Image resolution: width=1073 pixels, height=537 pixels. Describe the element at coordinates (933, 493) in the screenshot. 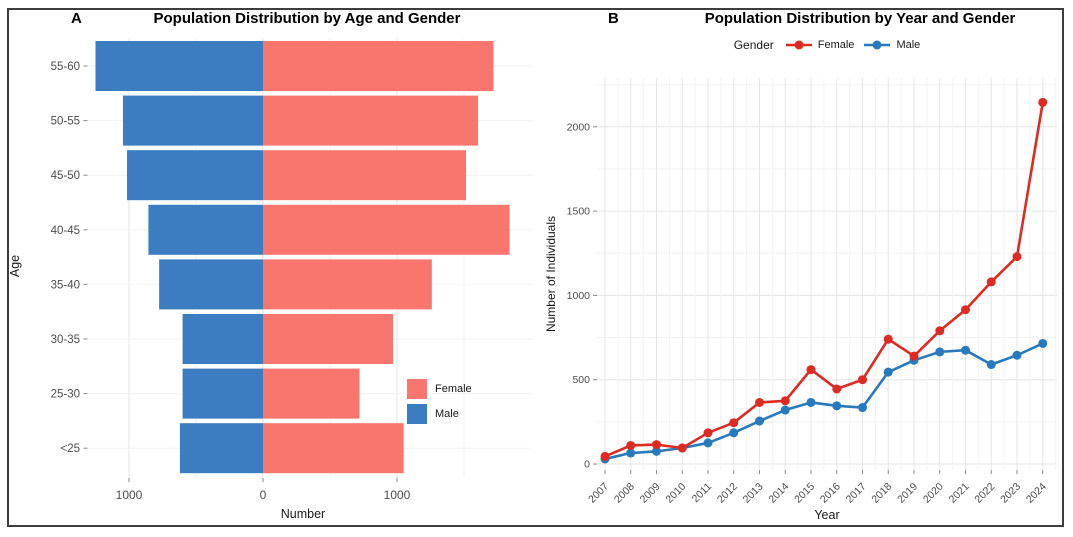

I see `year-tick-label: 2020` at that location.